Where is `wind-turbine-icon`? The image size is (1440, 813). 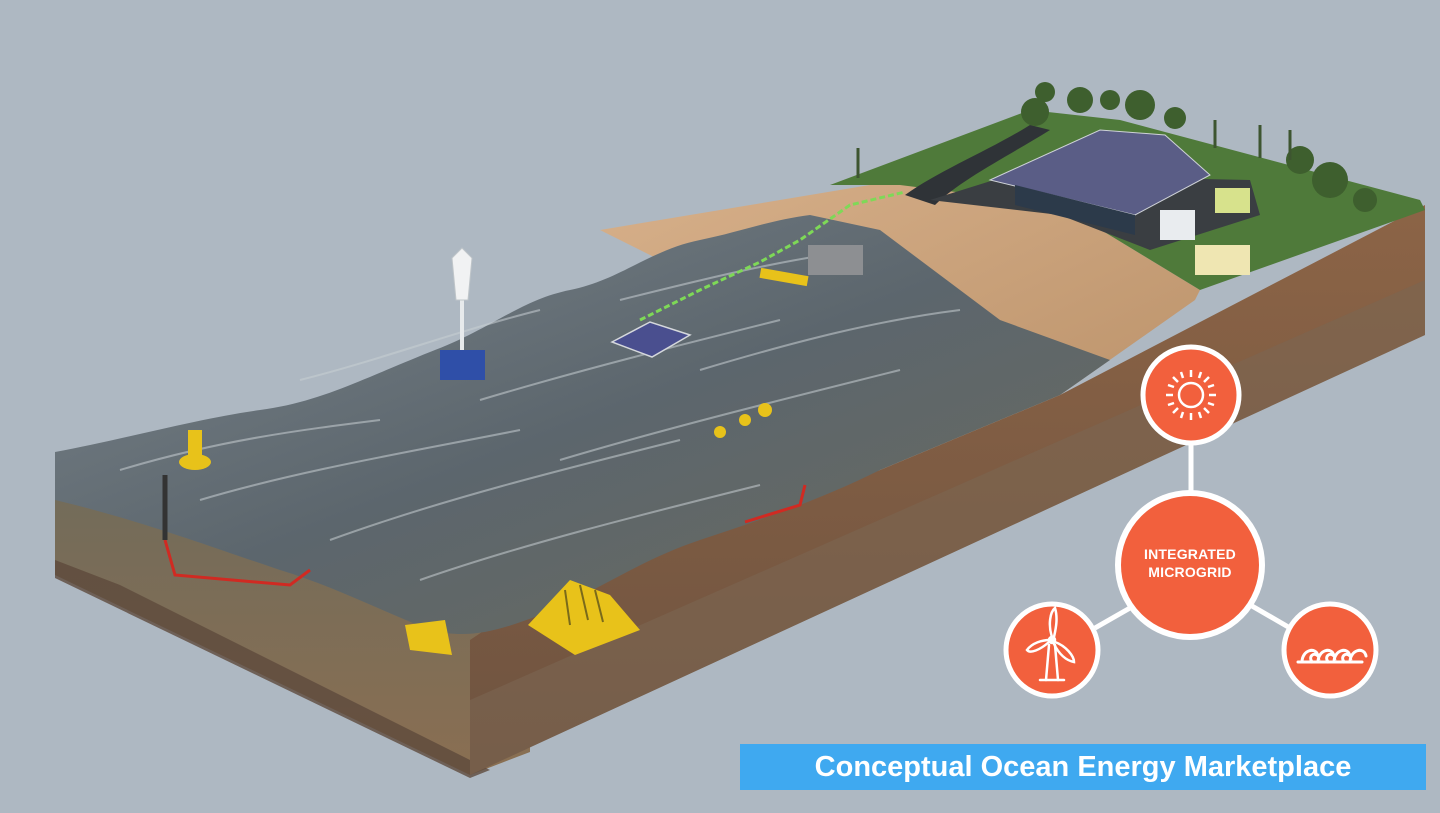 wind-turbine-icon is located at coordinates (1050, 643).